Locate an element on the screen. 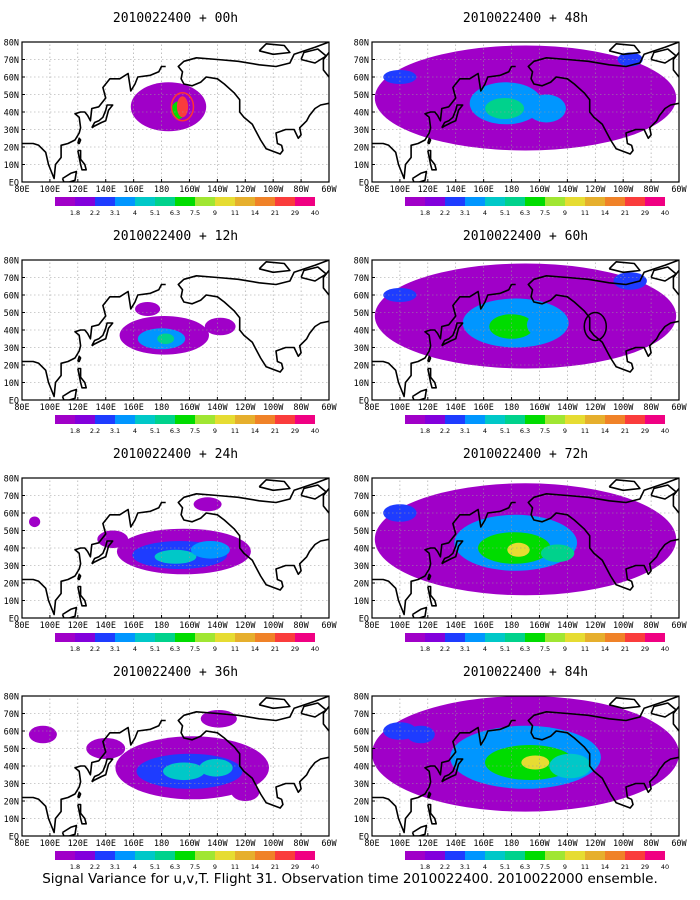 Image resolution: width=700 pixels, height=900 pixels. colorbar-label: 7.5 is located at coordinates (545, 649).